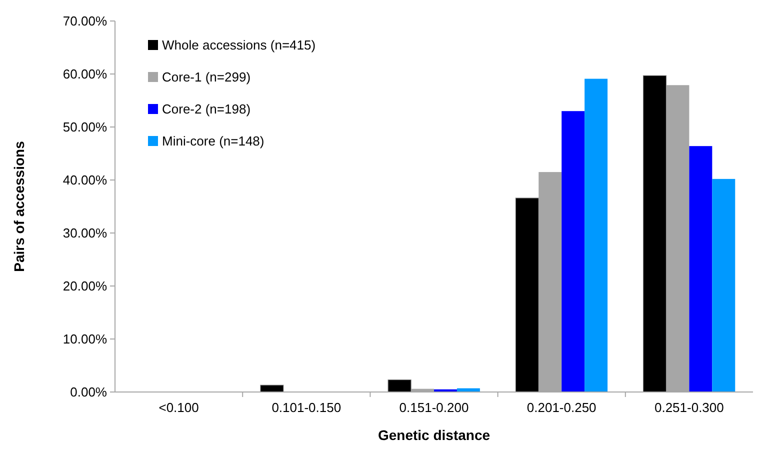 This screenshot has width=763, height=450. Describe the element at coordinates (85, 74) in the screenshot. I see `y-tick-label: 60.00%` at that location.